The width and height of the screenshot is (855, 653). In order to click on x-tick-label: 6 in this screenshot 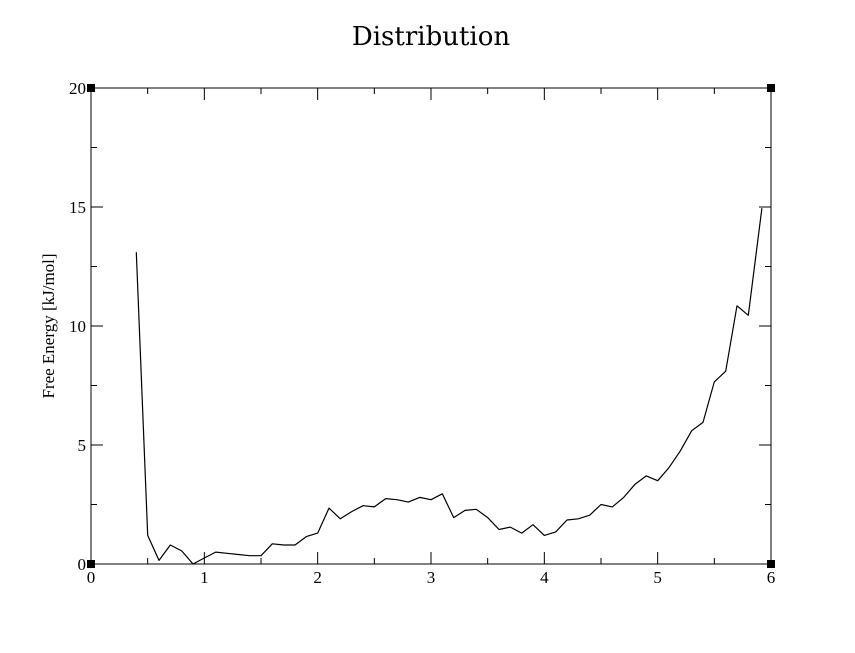, I will do `click(771, 577)`.